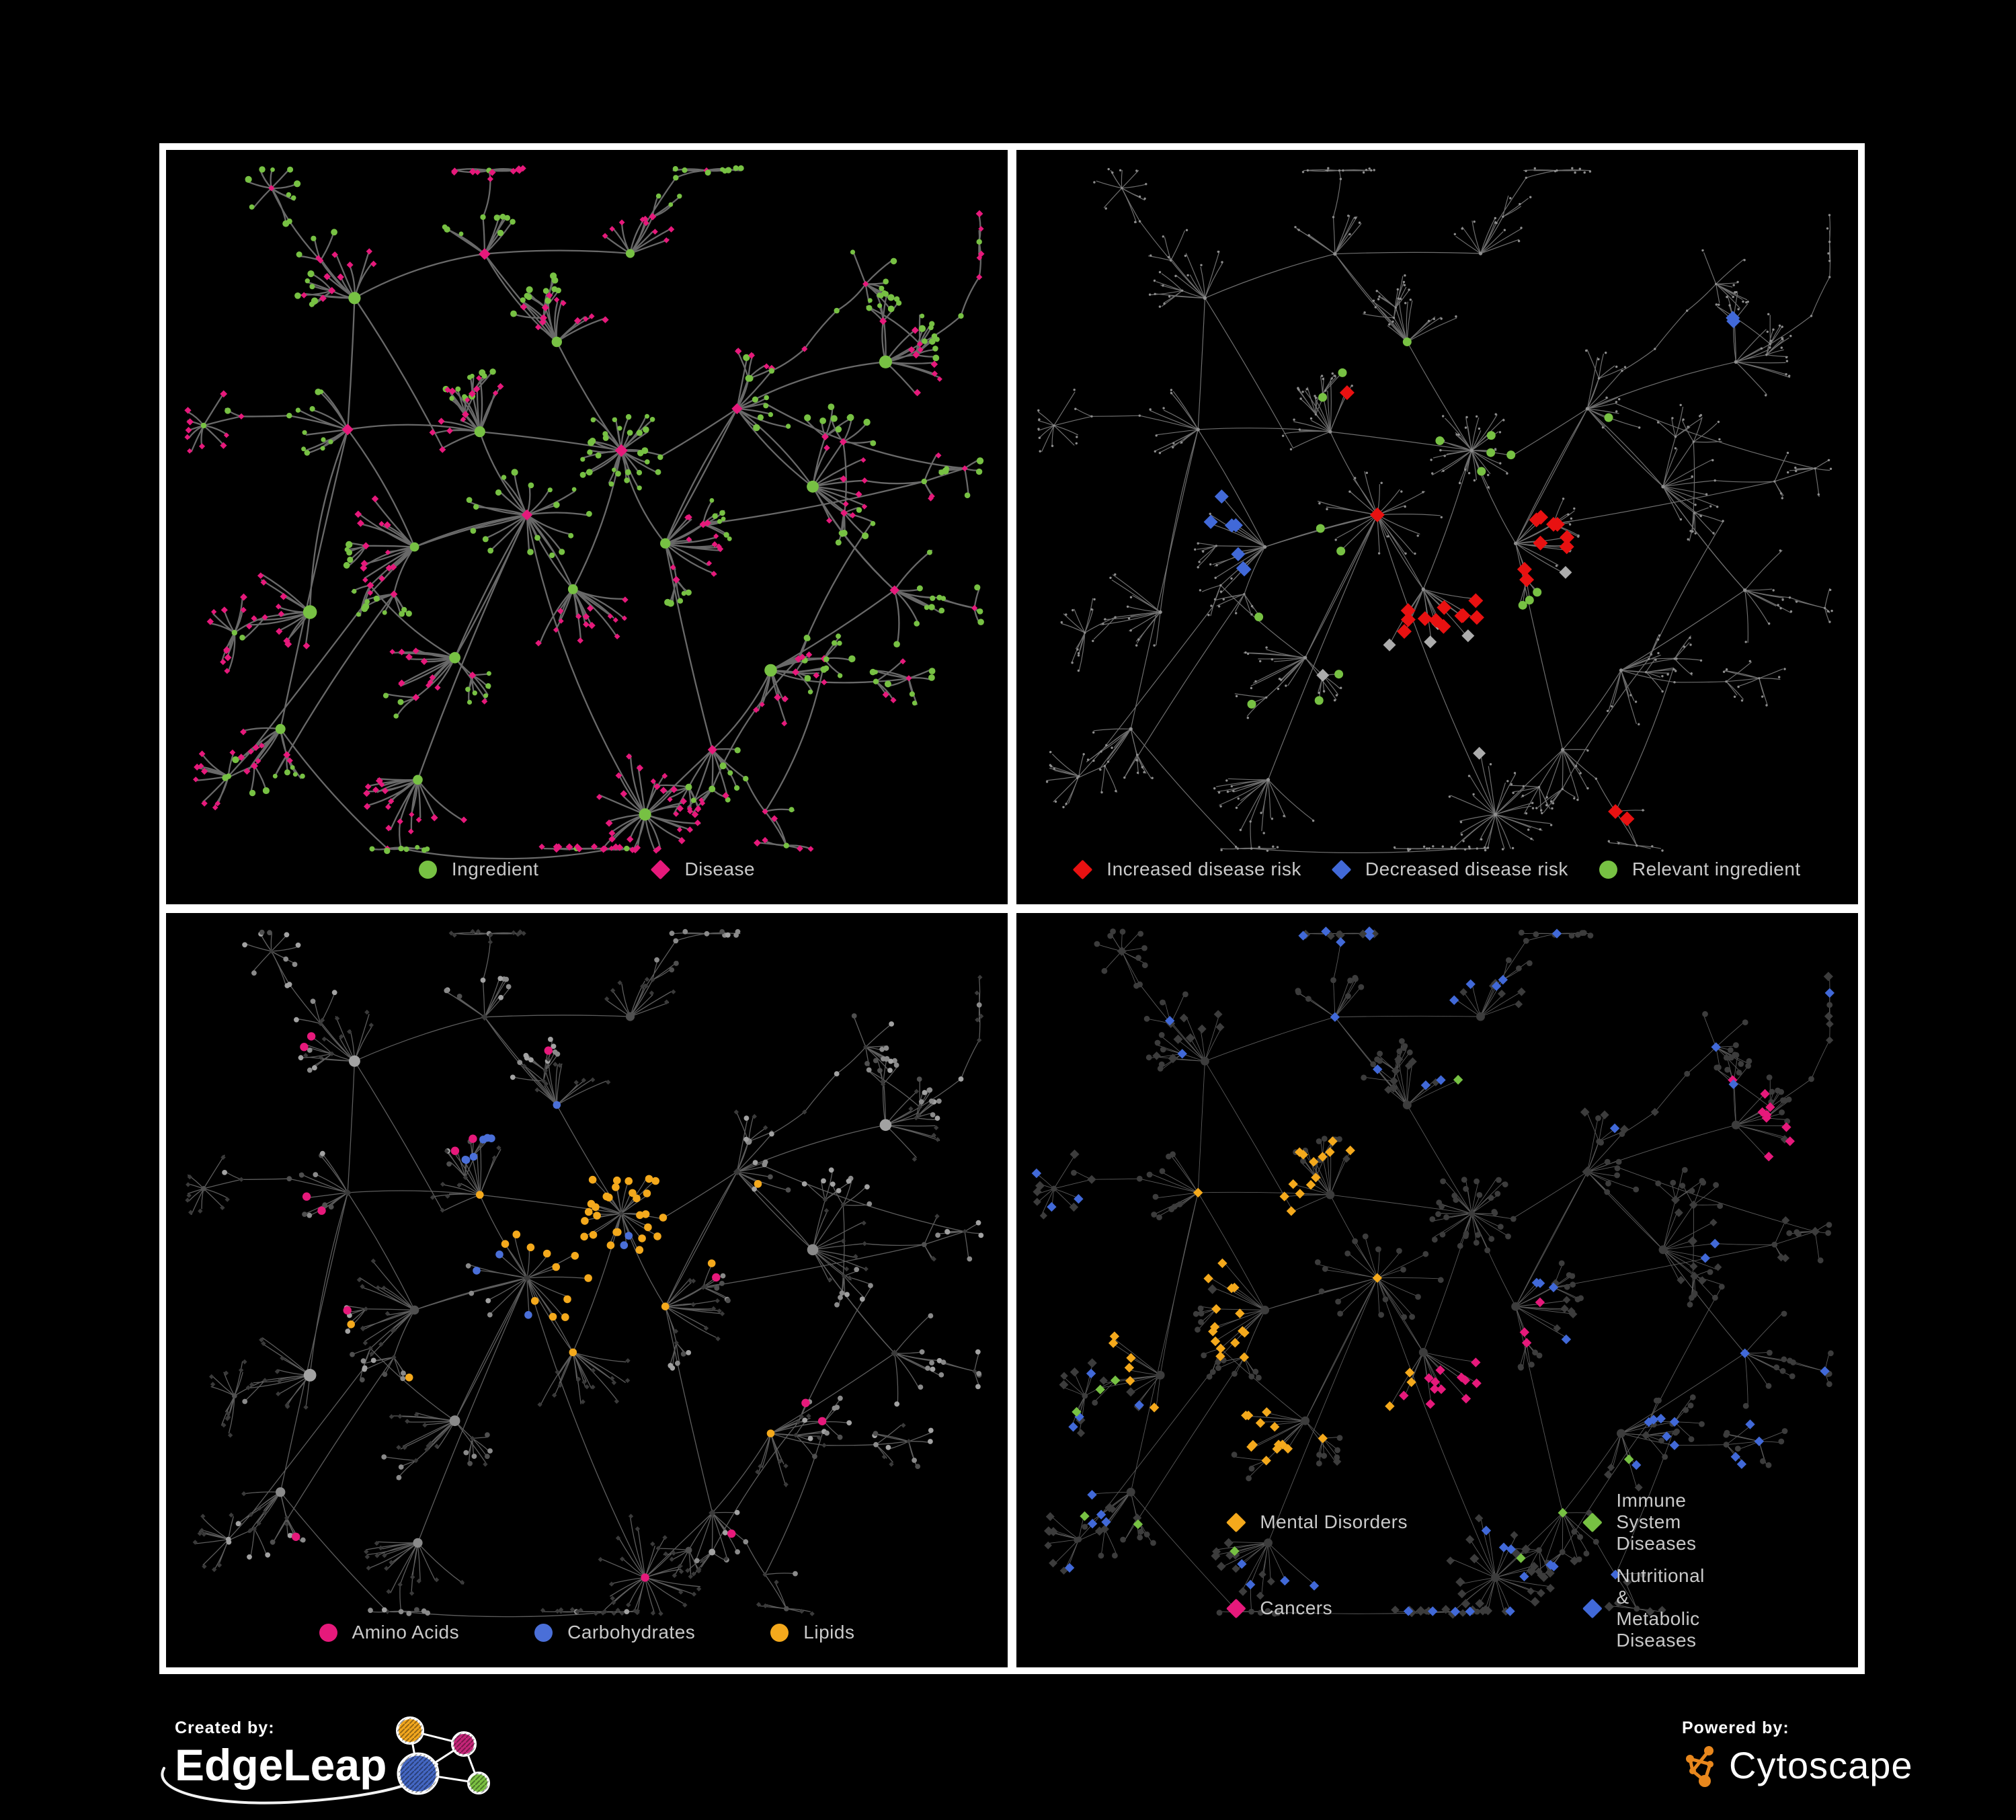  I want to click on cytoscape-logo-row: Cytoscape, so click(1836, 1765).